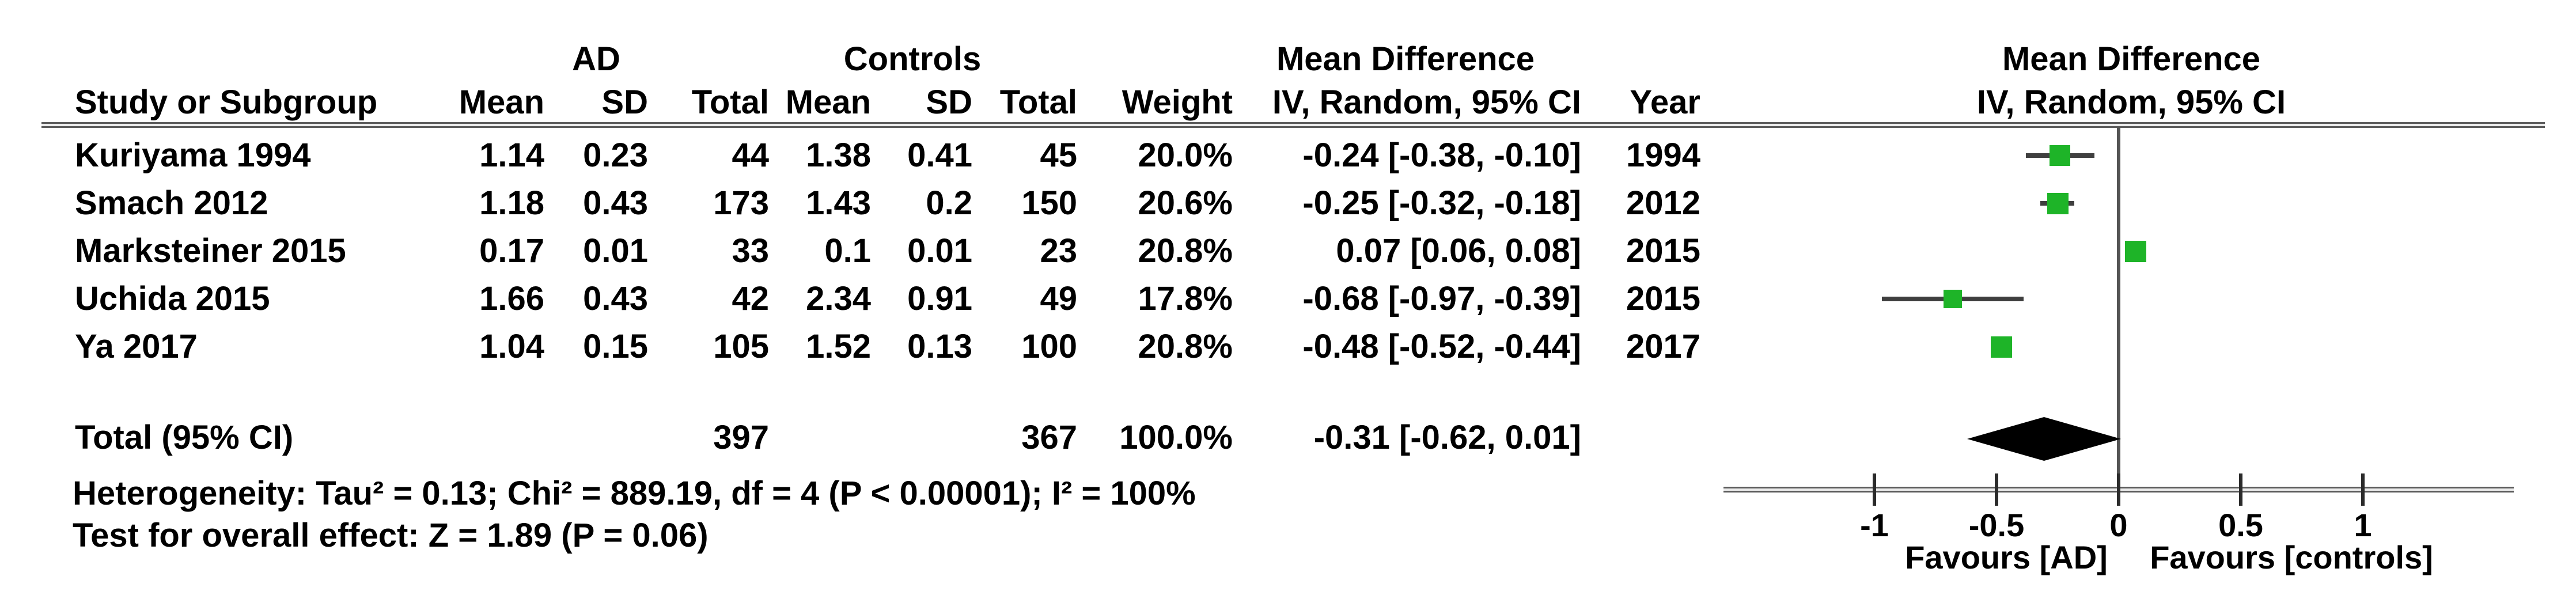 Image resolution: width=2576 pixels, height=610 pixels. I want to click on cell-year: 2017, so click(1663, 346).